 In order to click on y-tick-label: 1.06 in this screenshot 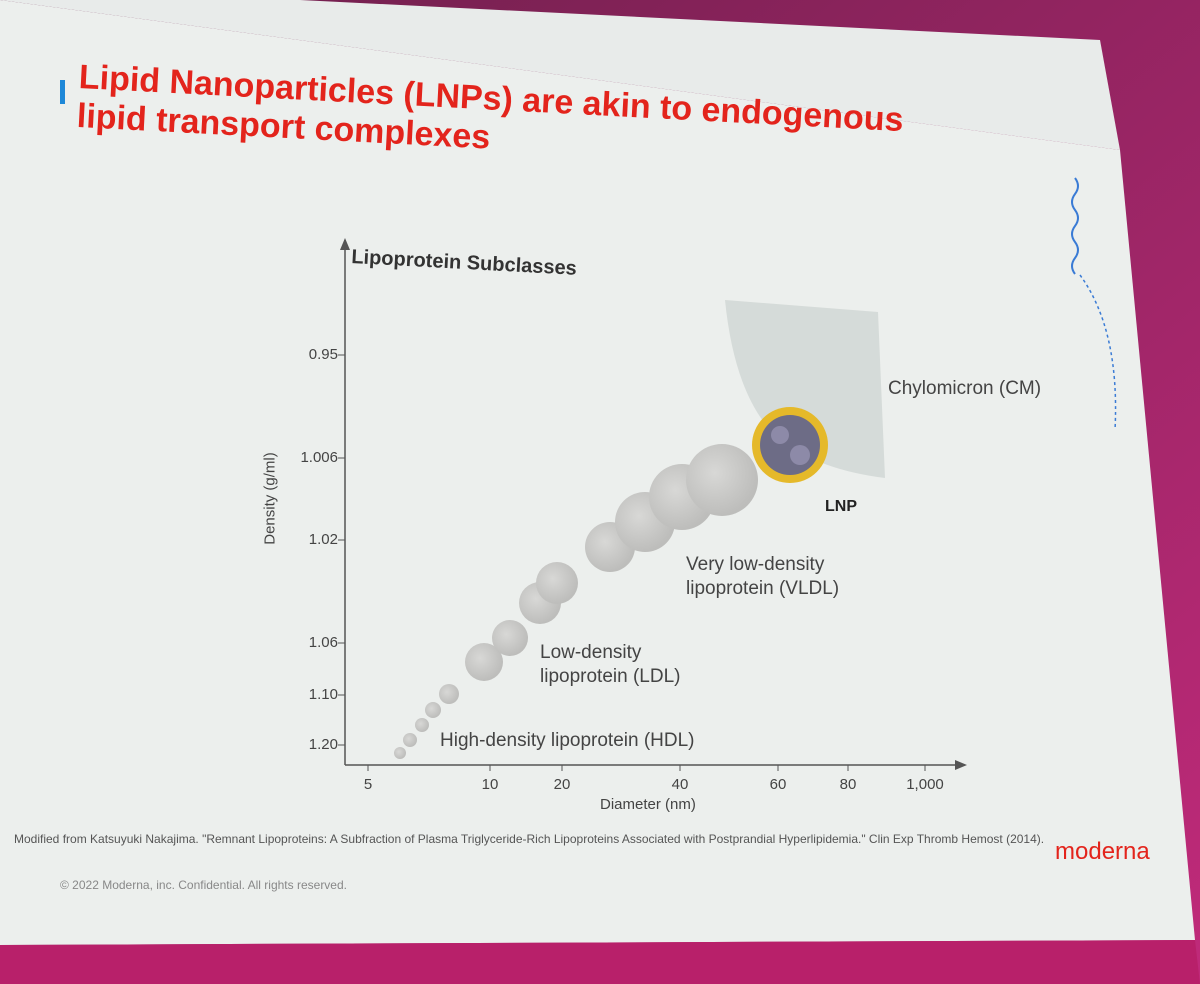, I will do `click(323, 642)`.